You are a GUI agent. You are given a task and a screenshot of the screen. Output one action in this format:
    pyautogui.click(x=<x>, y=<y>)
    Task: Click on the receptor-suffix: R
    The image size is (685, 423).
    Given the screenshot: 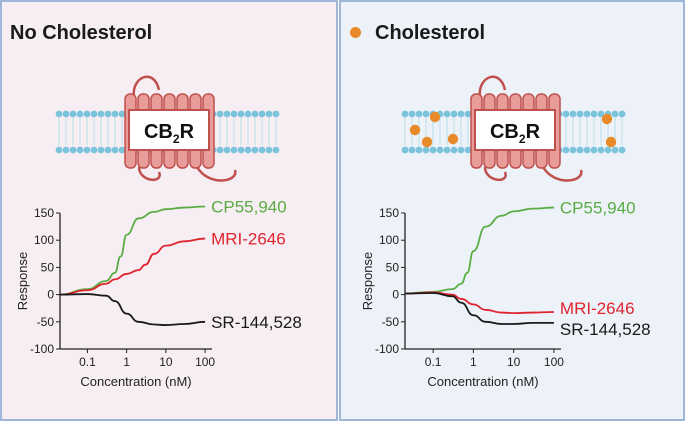 What is the action you would take?
    pyautogui.click(x=187, y=132)
    